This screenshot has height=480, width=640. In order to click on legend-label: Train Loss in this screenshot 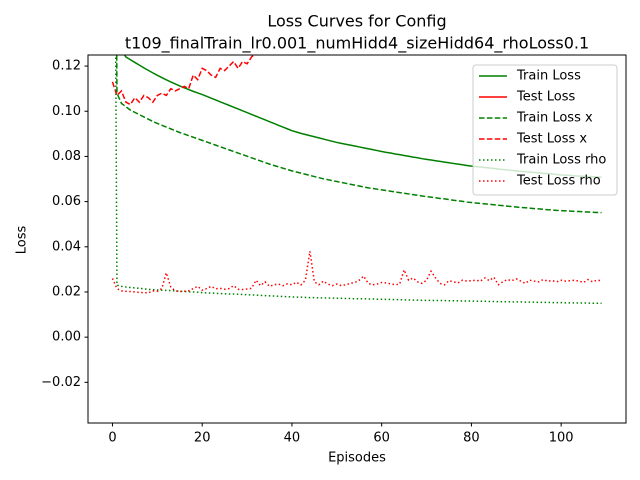, I will do `click(548, 76)`.